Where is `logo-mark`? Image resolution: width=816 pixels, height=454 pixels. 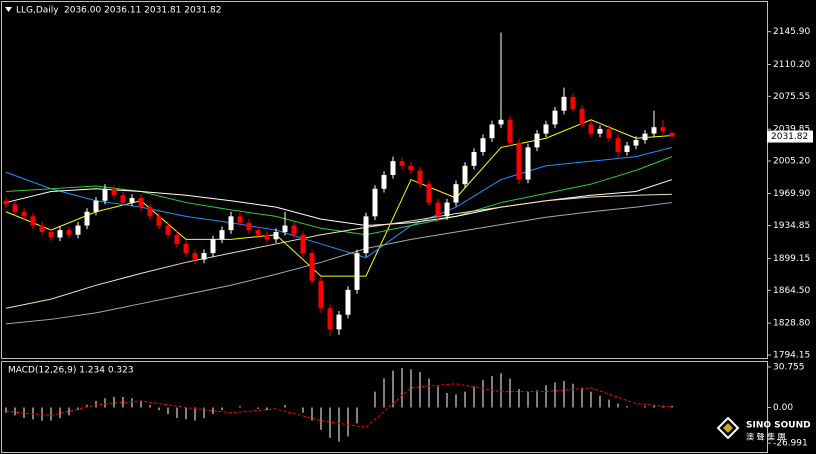
logo-mark is located at coordinates (728, 428).